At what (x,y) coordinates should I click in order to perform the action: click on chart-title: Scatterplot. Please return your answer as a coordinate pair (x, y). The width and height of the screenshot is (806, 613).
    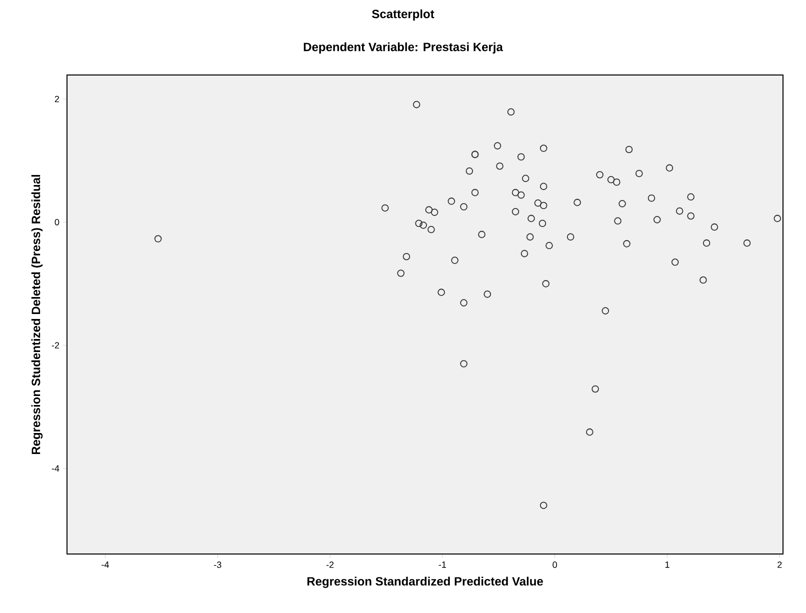
    Looking at the image, I should click on (403, 15).